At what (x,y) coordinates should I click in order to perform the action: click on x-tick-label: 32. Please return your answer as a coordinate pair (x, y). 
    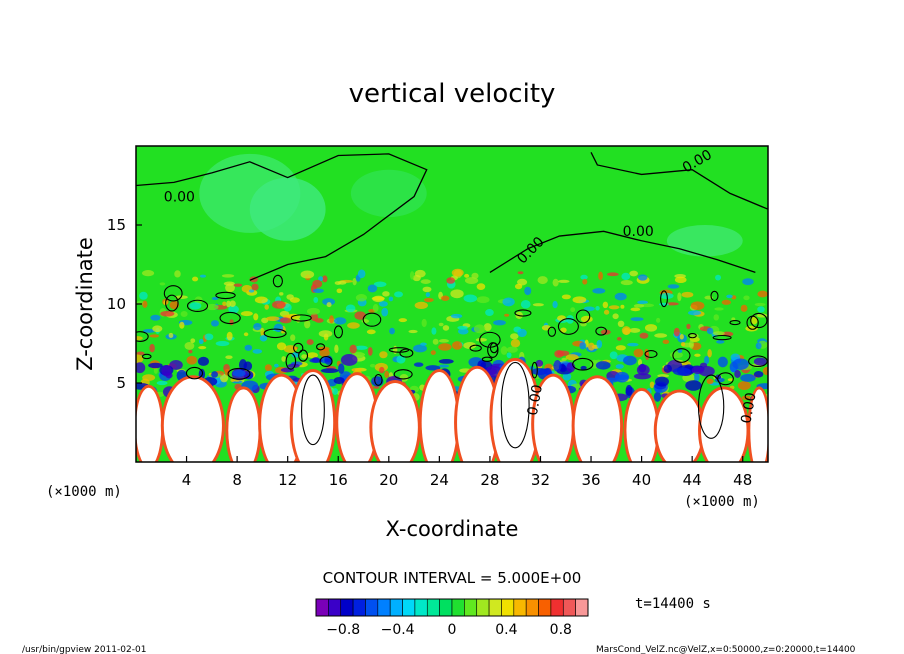
    Looking at the image, I should click on (540, 480).